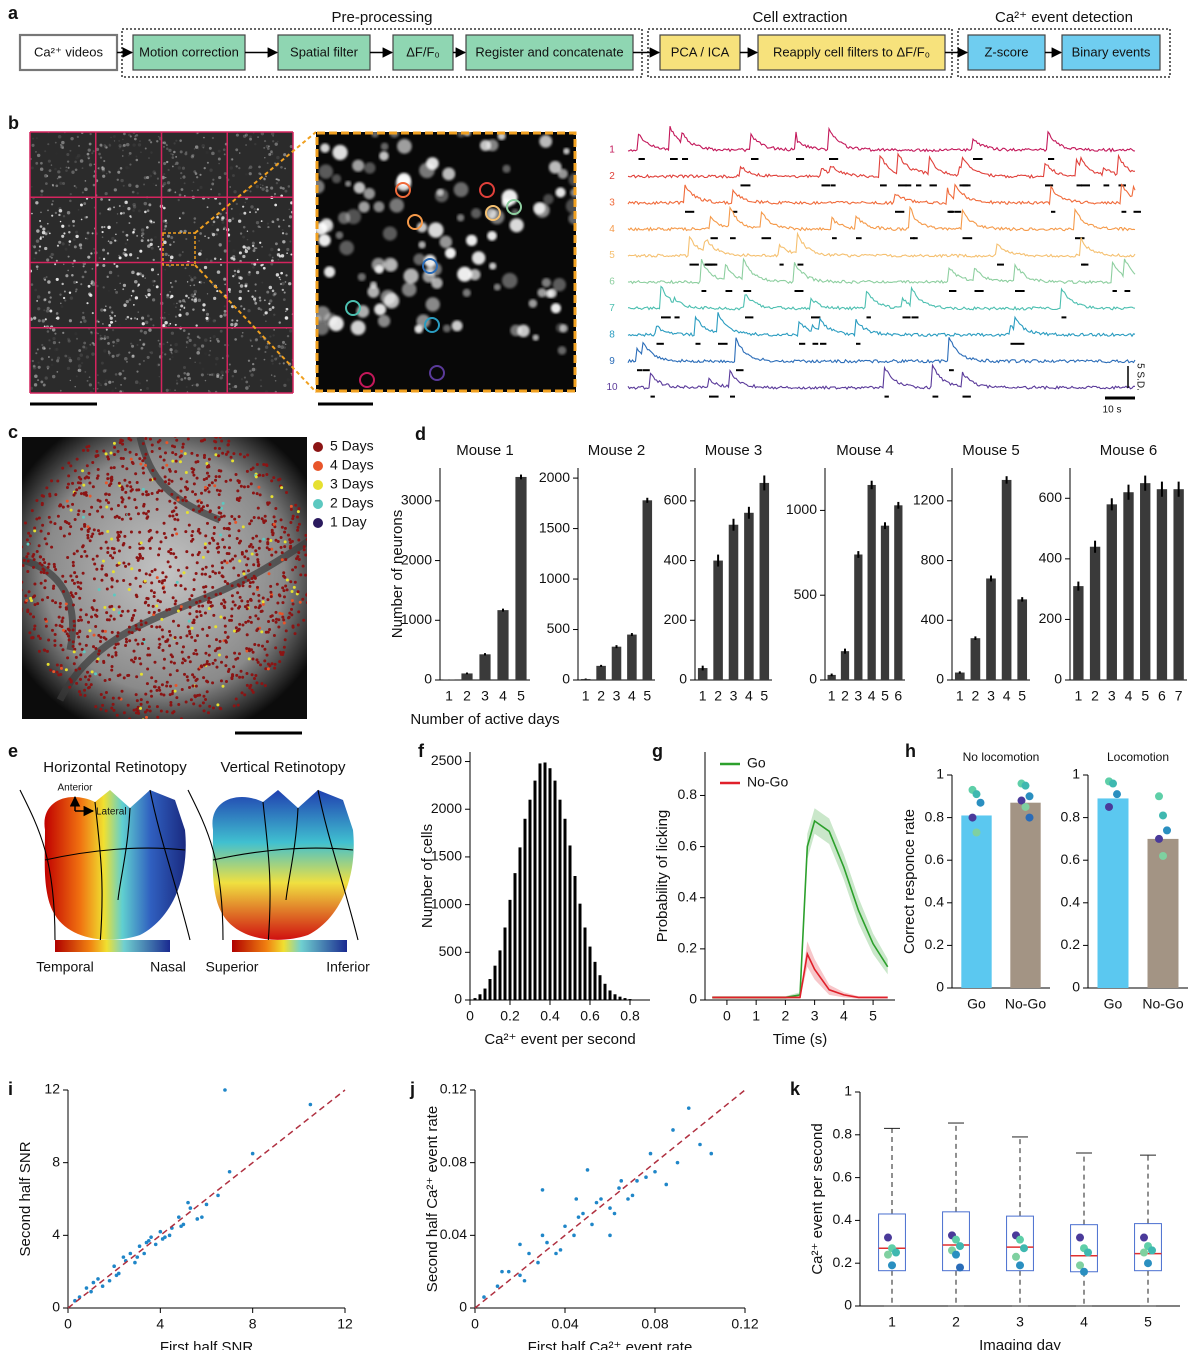 Image resolution: width=1201 pixels, height=1355 pixels. Describe the element at coordinates (848, 1091) in the screenshot. I see `y-tick-label: 1` at that location.